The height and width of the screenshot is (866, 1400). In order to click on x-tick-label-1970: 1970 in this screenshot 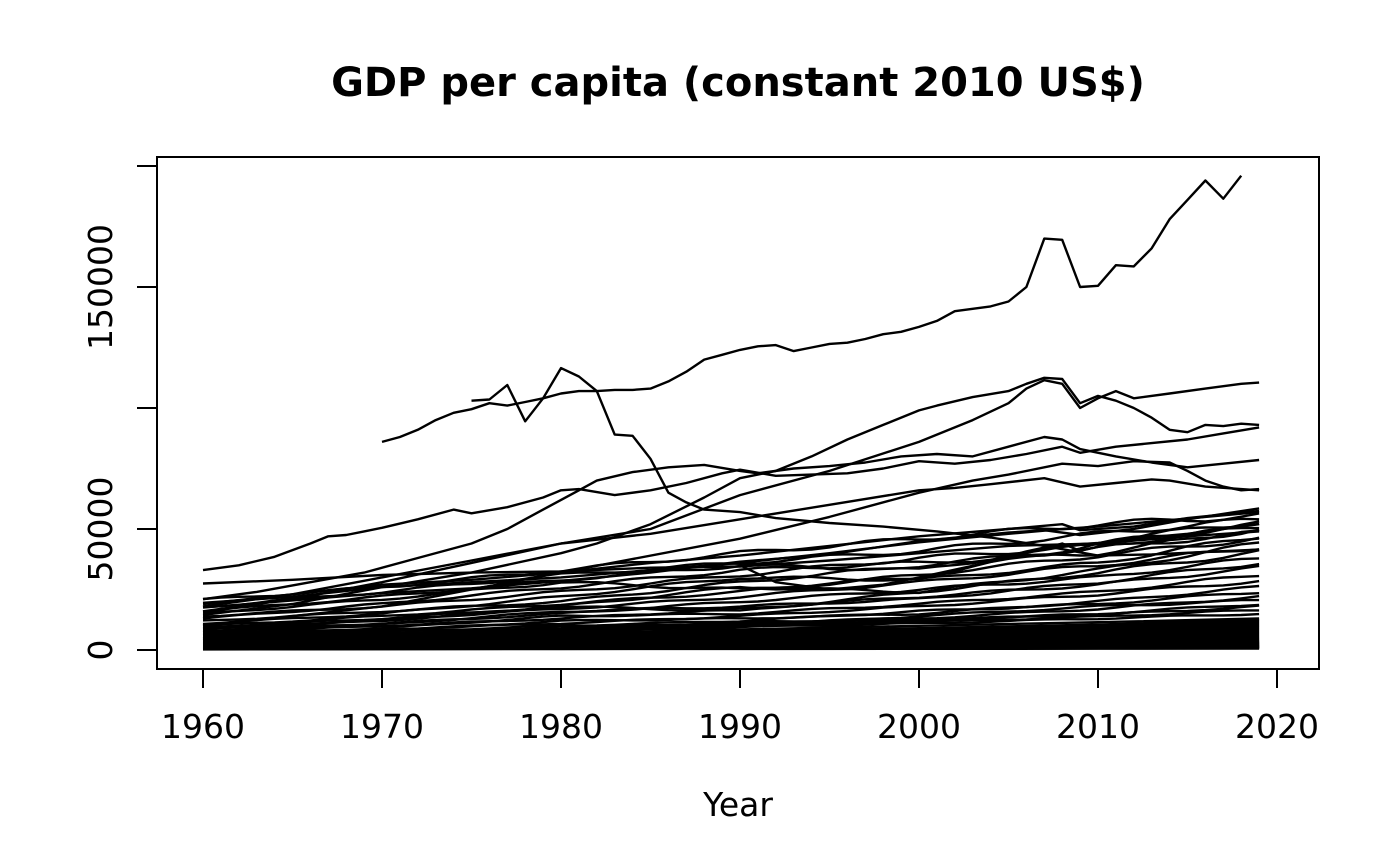, I will do `click(382, 726)`.